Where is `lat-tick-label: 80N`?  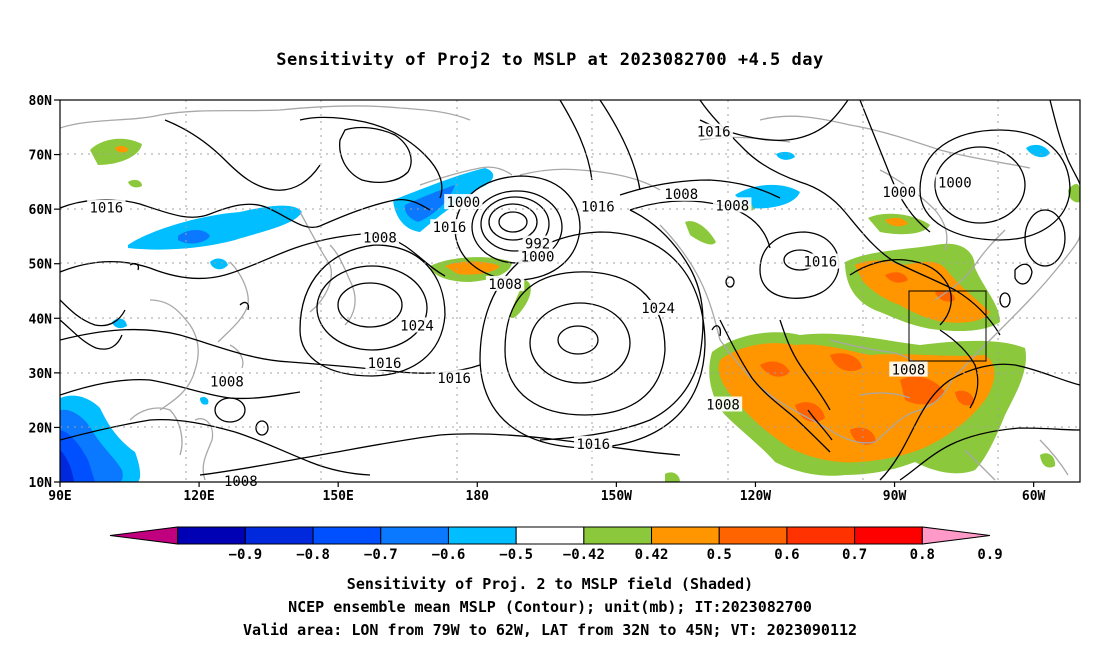 lat-tick-label: 80N is located at coordinates (41, 101).